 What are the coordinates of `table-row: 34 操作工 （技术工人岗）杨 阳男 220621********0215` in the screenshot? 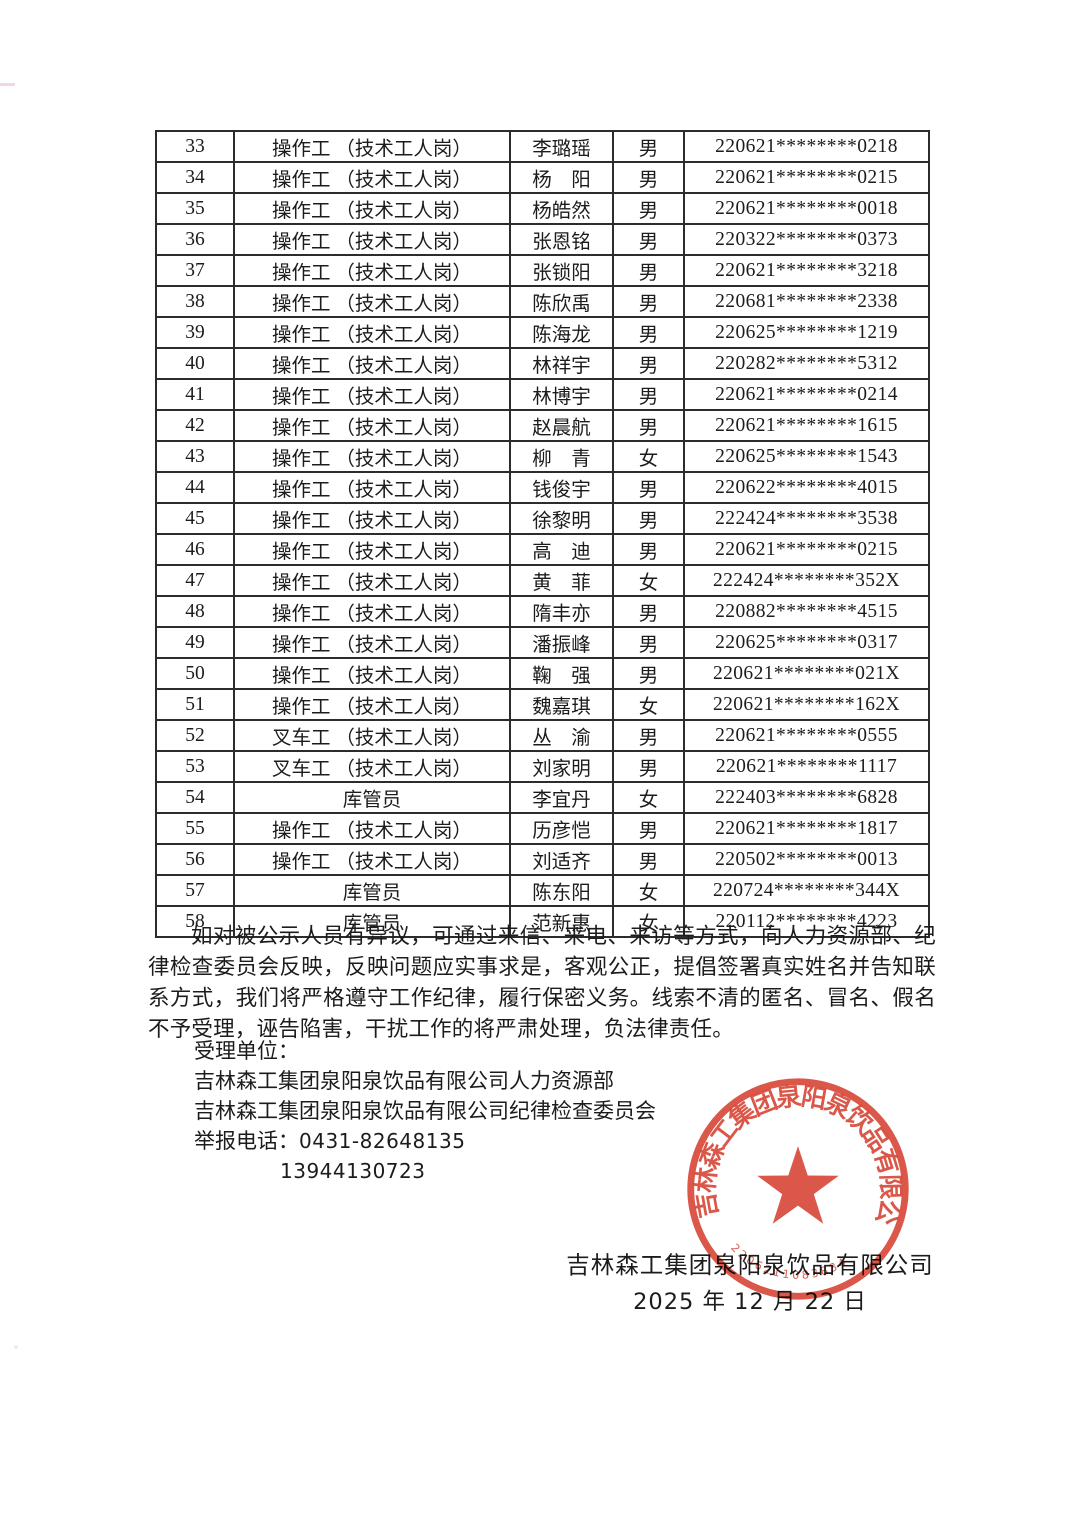 It's located at (542, 177).